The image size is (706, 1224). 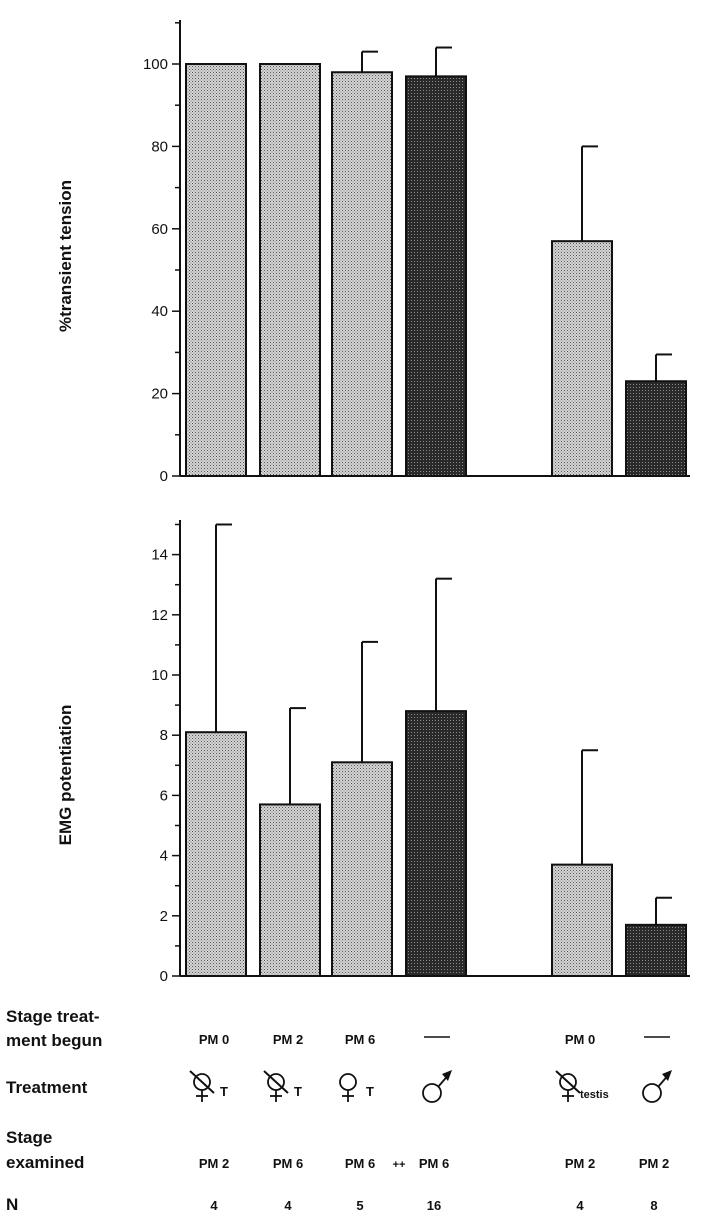 What do you see at coordinates (594, 1095) in the screenshot?
I see `treatment-suffix: testis` at bounding box center [594, 1095].